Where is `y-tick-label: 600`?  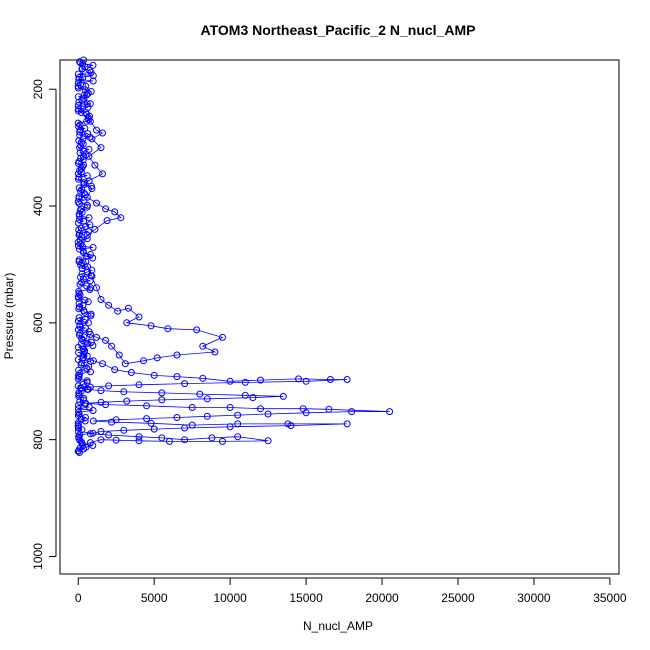 y-tick-label: 600 is located at coordinates (38, 323).